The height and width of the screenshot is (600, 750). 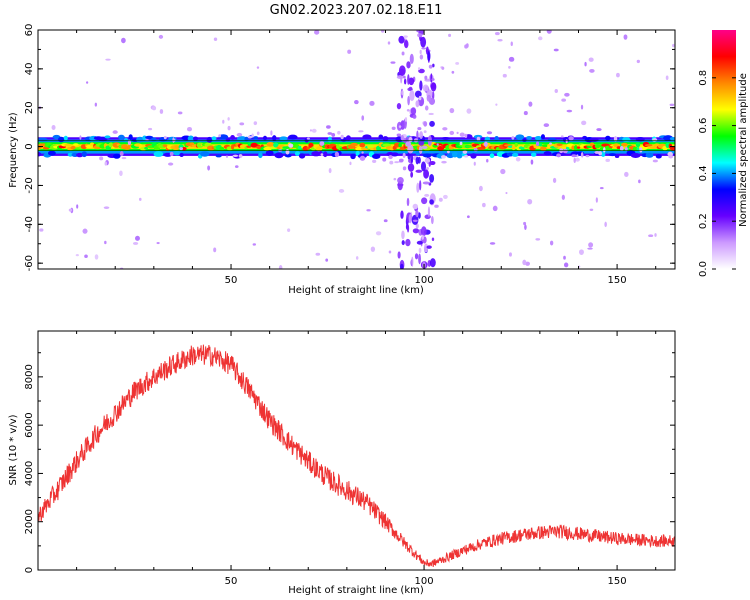 I want to click on chart-title: GN02.2023.207.02.18.E11, so click(x=356, y=10).